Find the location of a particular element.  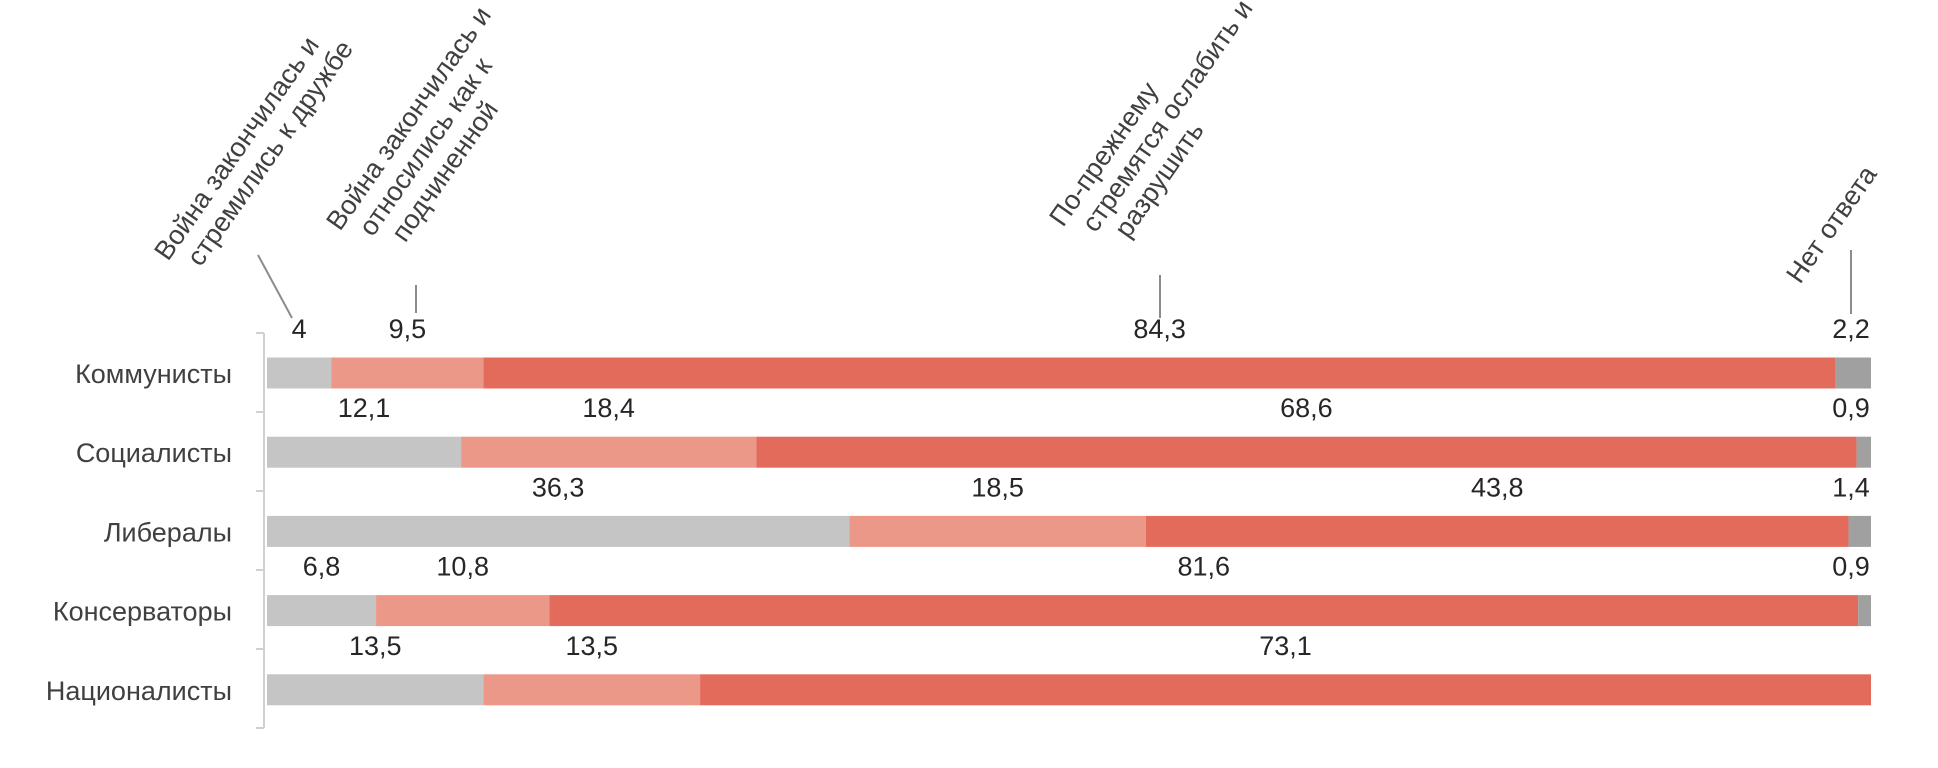

data-label: 2,2 is located at coordinates (1851, 329).